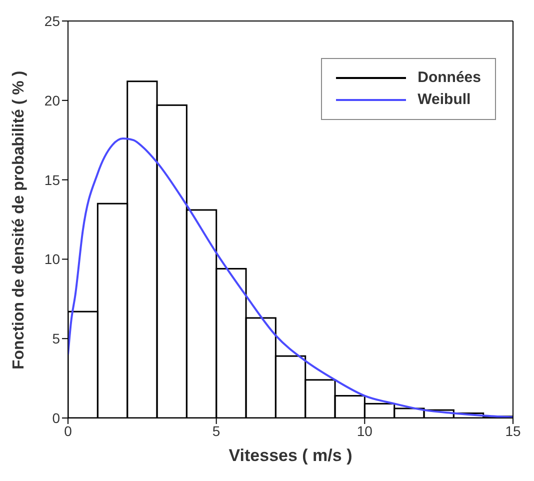 This screenshot has height=481, width=534. Describe the element at coordinates (52, 100) in the screenshot. I see `y-tick-label: 20` at that location.